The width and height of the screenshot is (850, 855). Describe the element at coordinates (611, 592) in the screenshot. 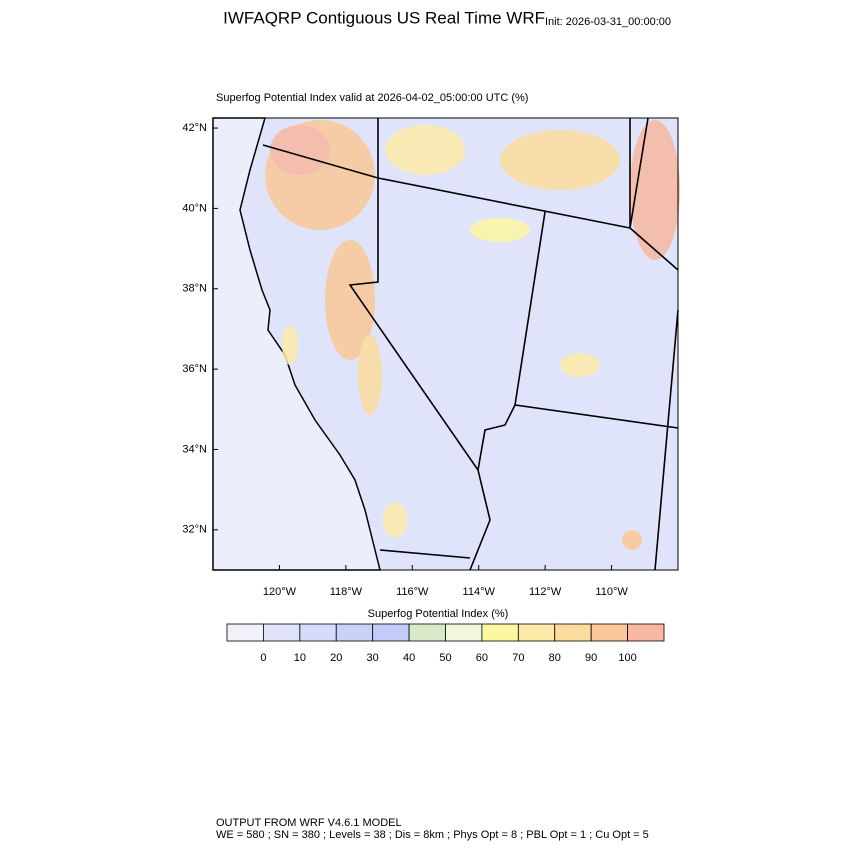

I see `lon-tick-label: 110°W` at that location.